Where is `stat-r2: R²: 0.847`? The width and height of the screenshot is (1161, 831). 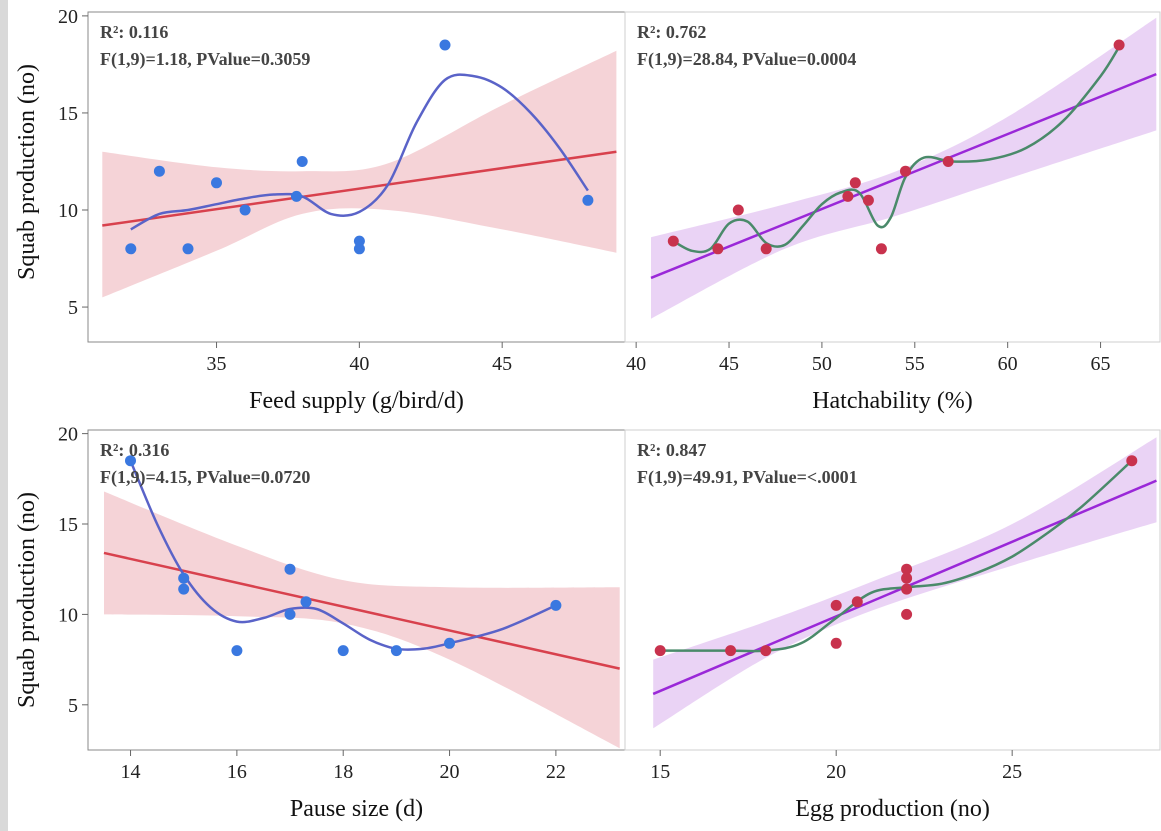 stat-r2: R²: 0.847 is located at coordinates (671, 450).